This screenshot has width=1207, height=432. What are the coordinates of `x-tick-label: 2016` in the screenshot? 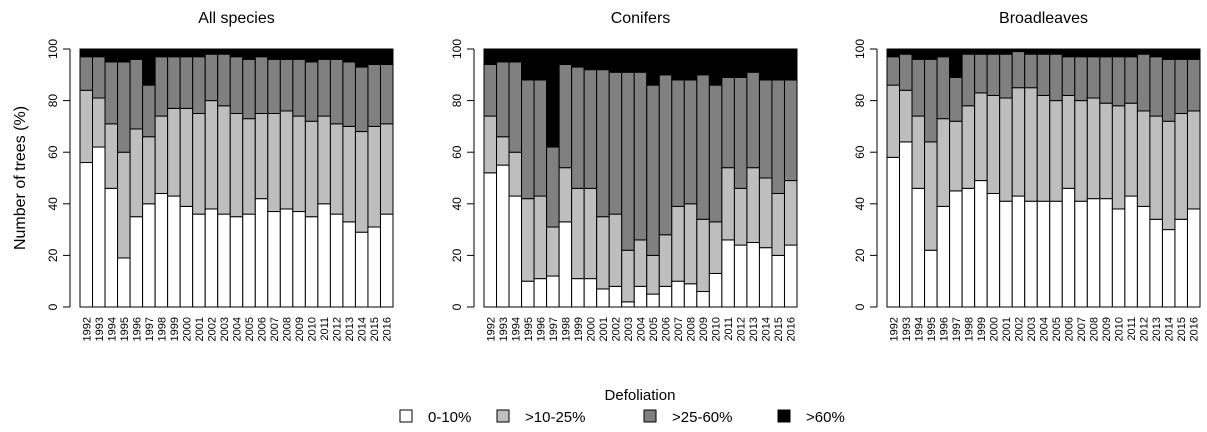 It's located at (1195, 329).